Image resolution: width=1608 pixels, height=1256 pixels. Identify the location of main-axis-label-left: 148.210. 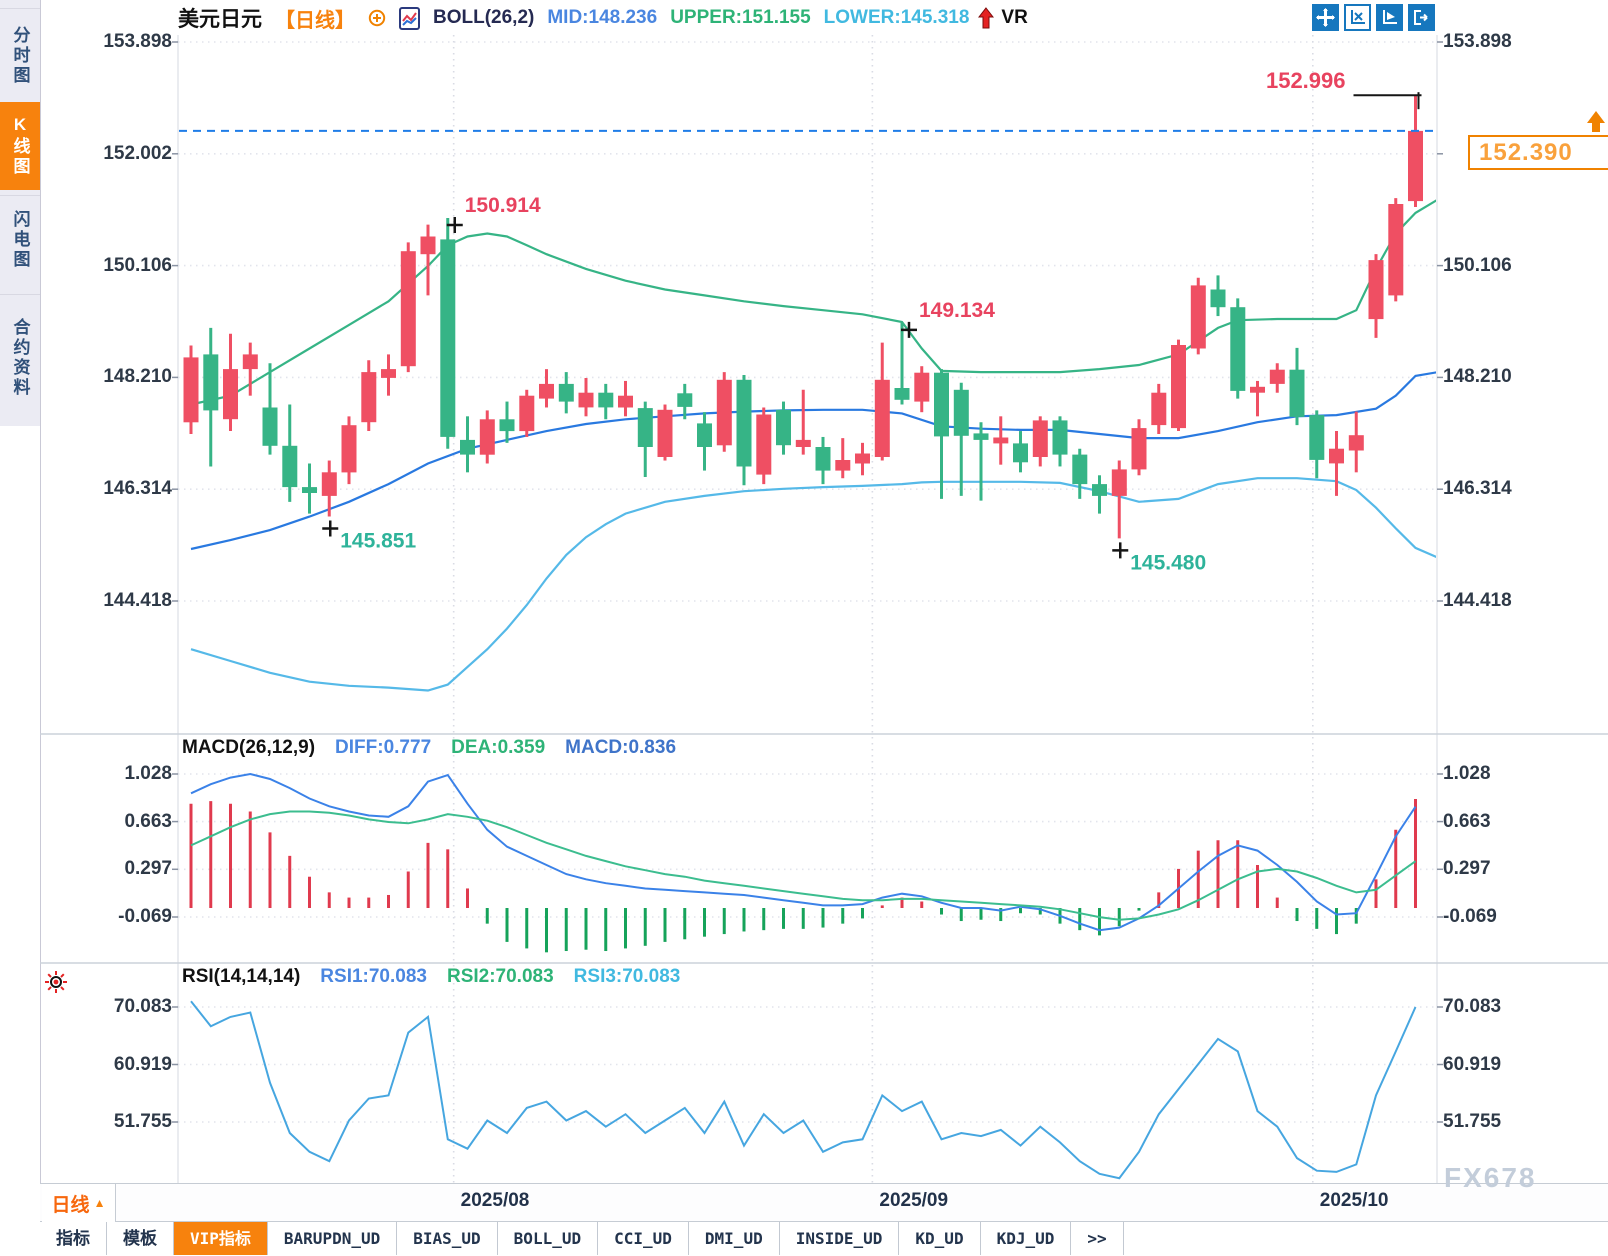
(137, 377).